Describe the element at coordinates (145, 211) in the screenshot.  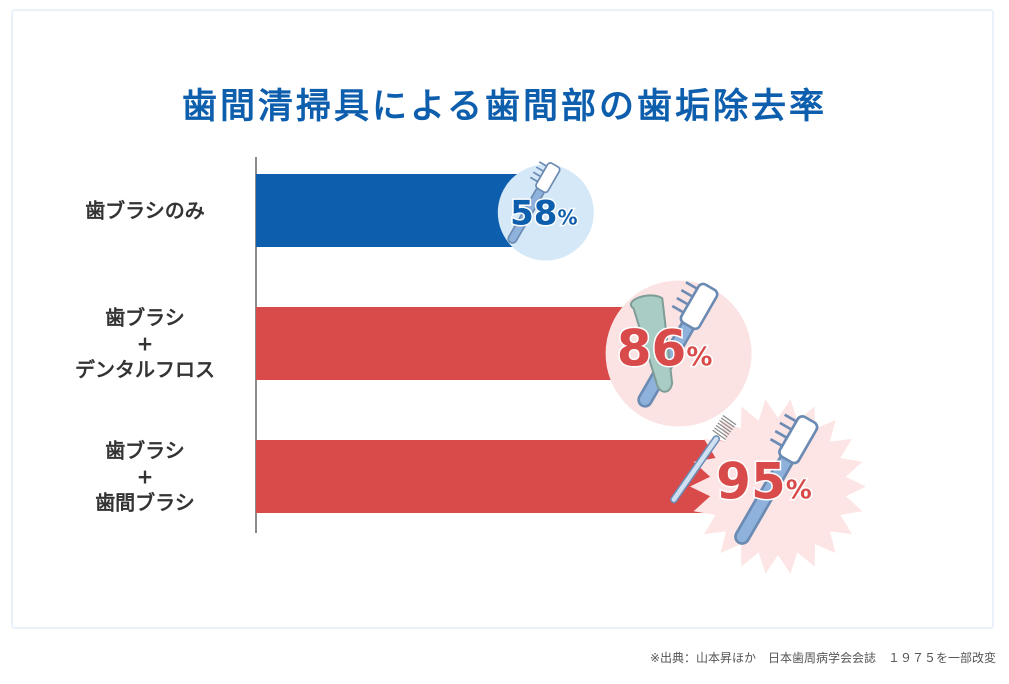
I see `category-label: 歯ブラシのみ` at that location.